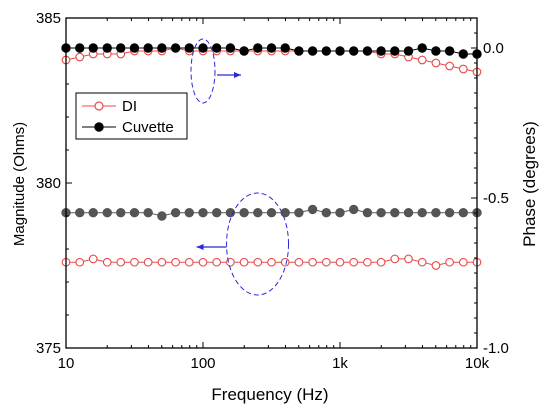  What do you see at coordinates (99, 106) in the screenshot?
I see `legend-marker-di` at bounding box center [99, 106].